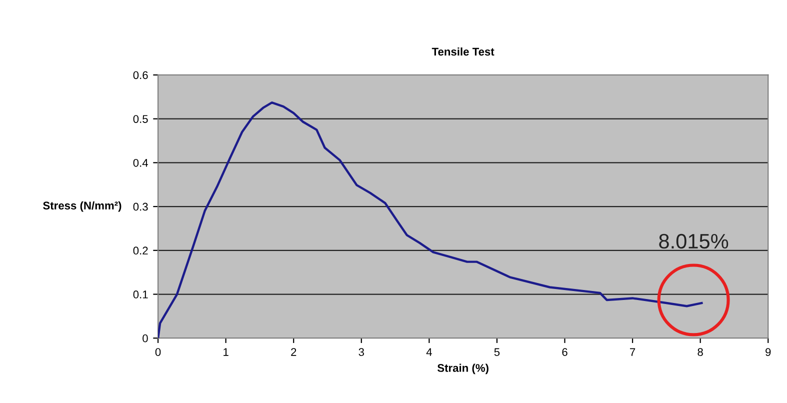 The height and width of the screenshot is (403, 787). What do you see at coordinates (463, 51) in the screenshot?
I see `chart-title: Tensile Test` at bounding box center [463, 51].